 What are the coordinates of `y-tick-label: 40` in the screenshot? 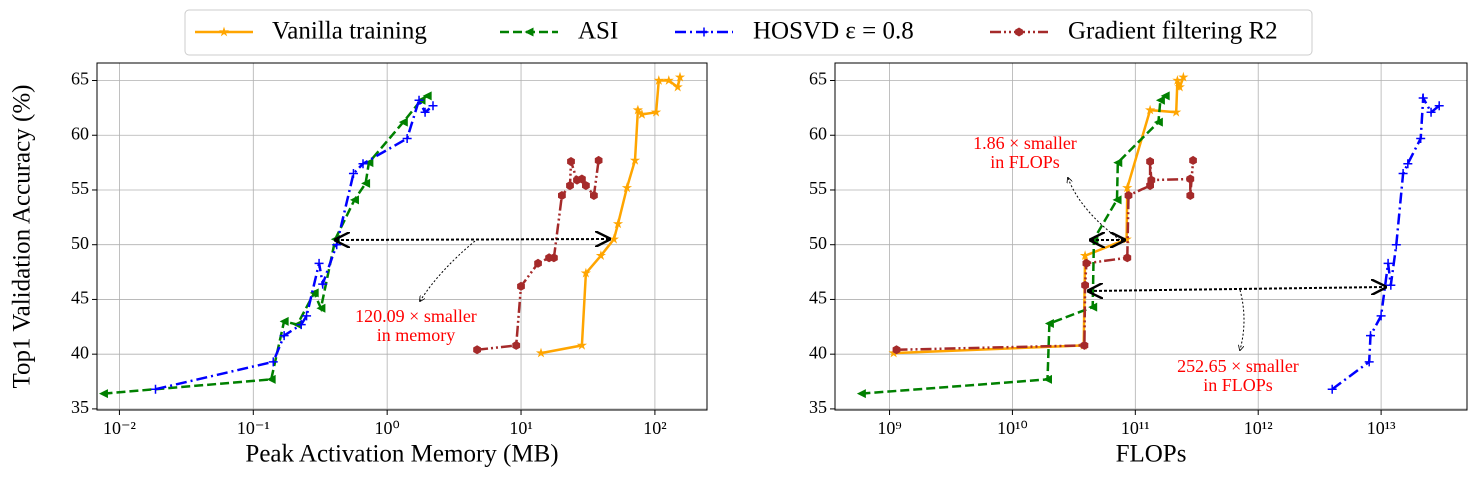 It's located at (80, 352).